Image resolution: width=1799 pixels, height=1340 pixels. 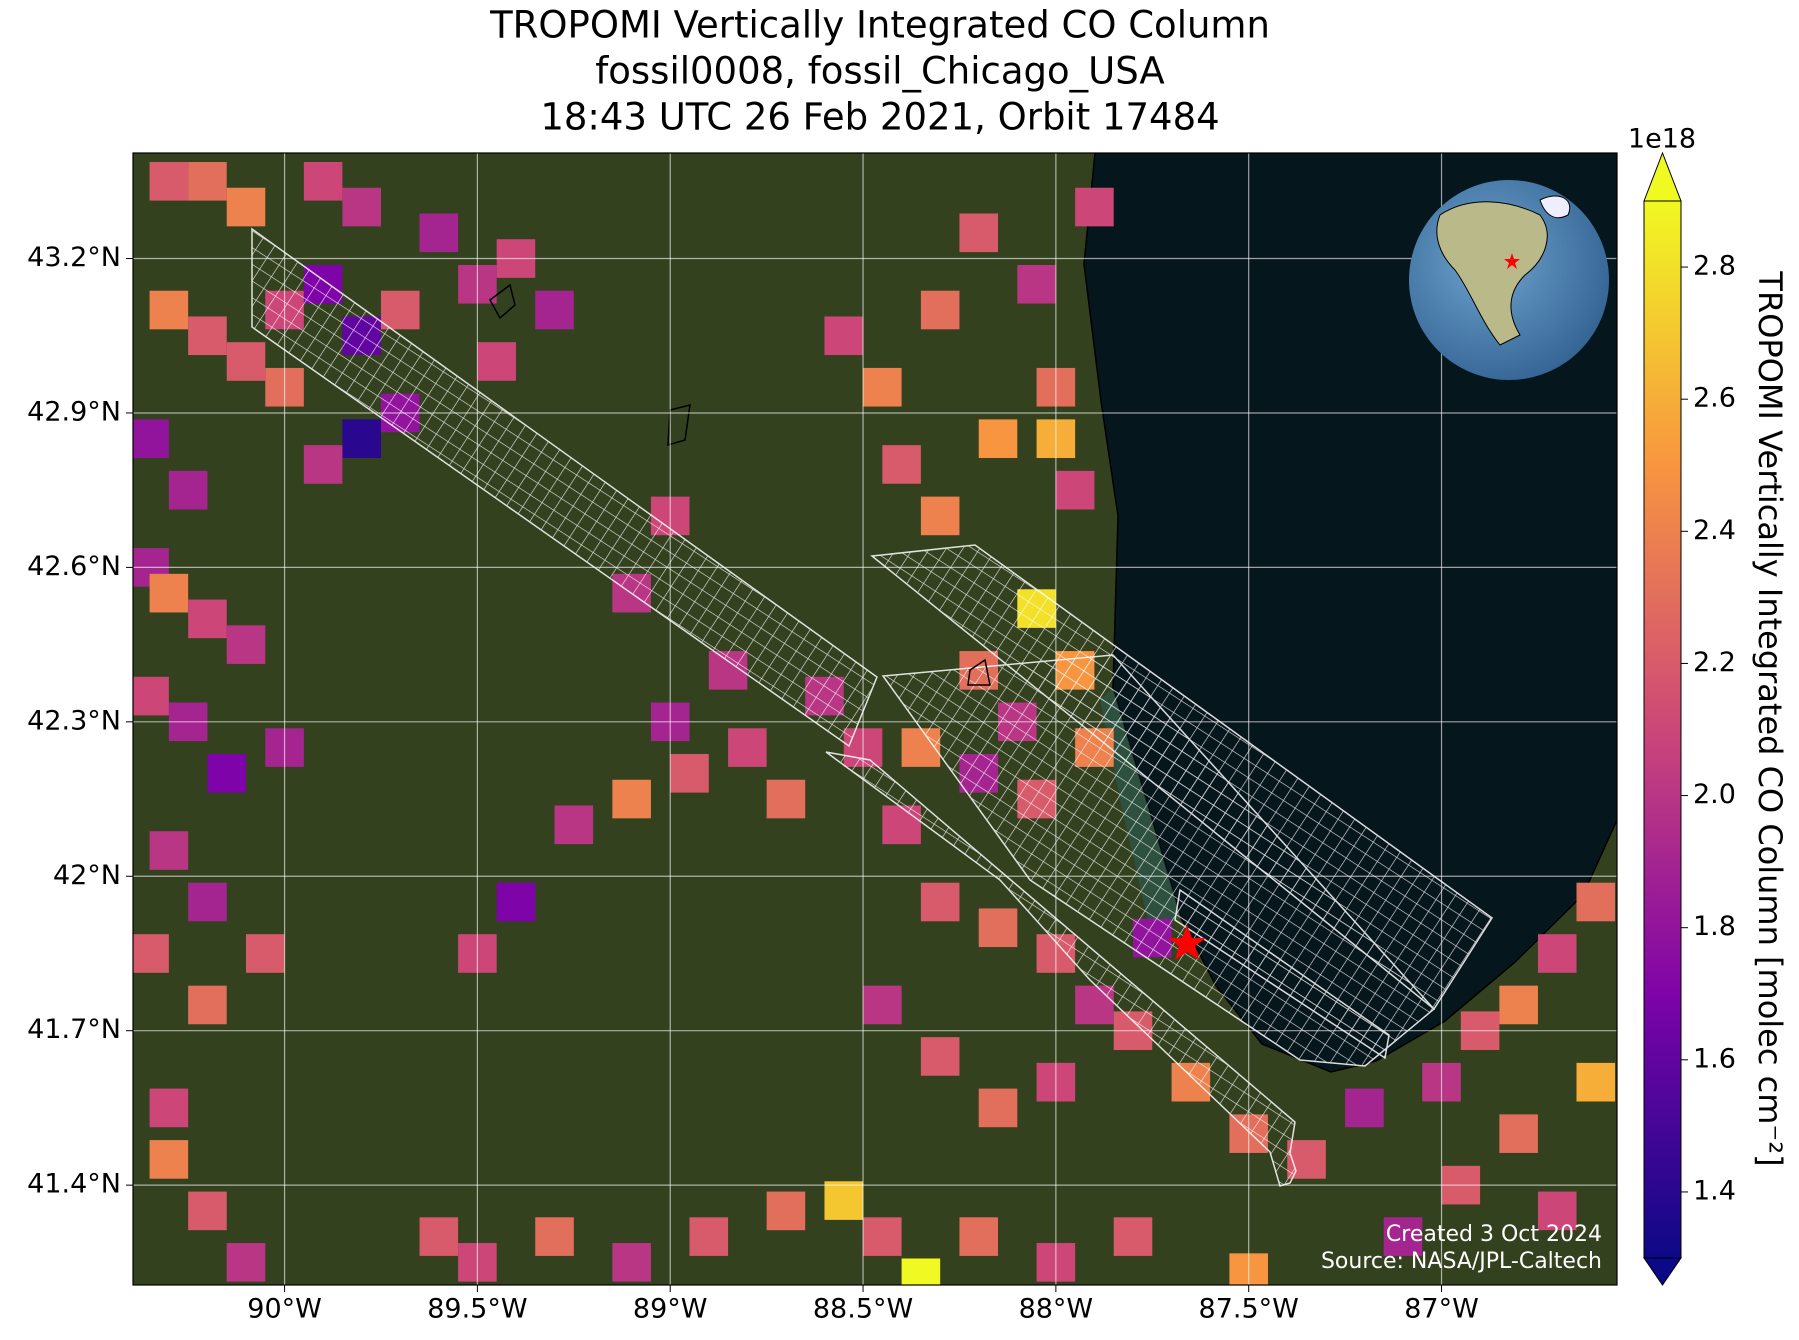 What do you see at coordinates (740, 484) in the screenshot?
I see `outline` at bounding box center [740, 484].